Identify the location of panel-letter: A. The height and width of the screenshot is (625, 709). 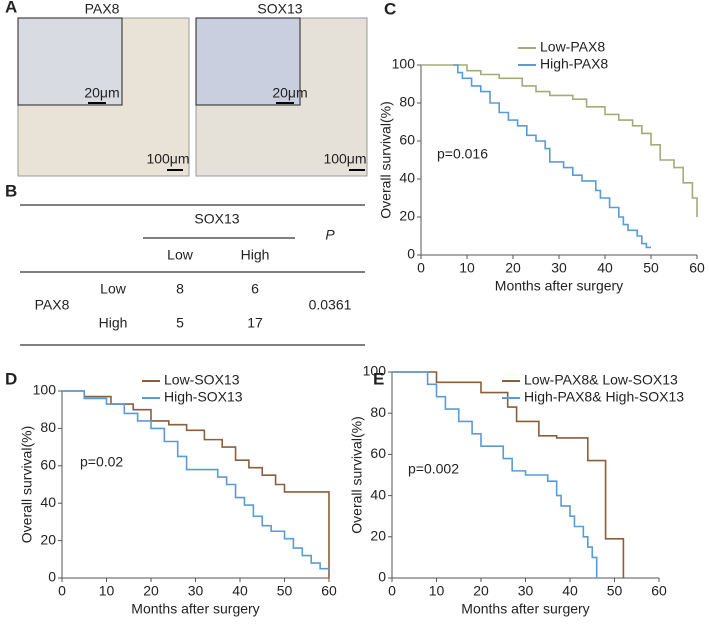
(11, 8).